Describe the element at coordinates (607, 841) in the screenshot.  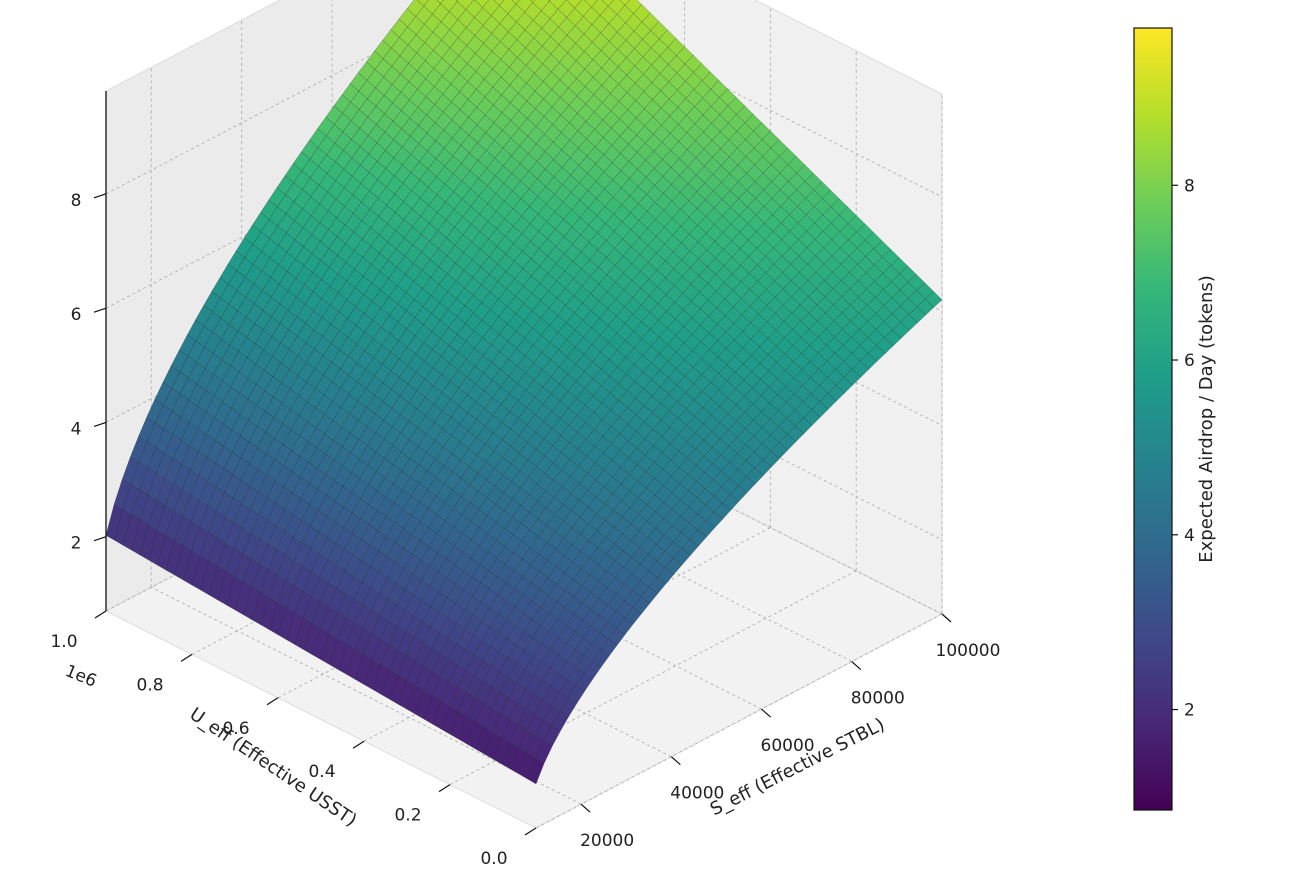
I see `x-tick-label: 20000` at that location.